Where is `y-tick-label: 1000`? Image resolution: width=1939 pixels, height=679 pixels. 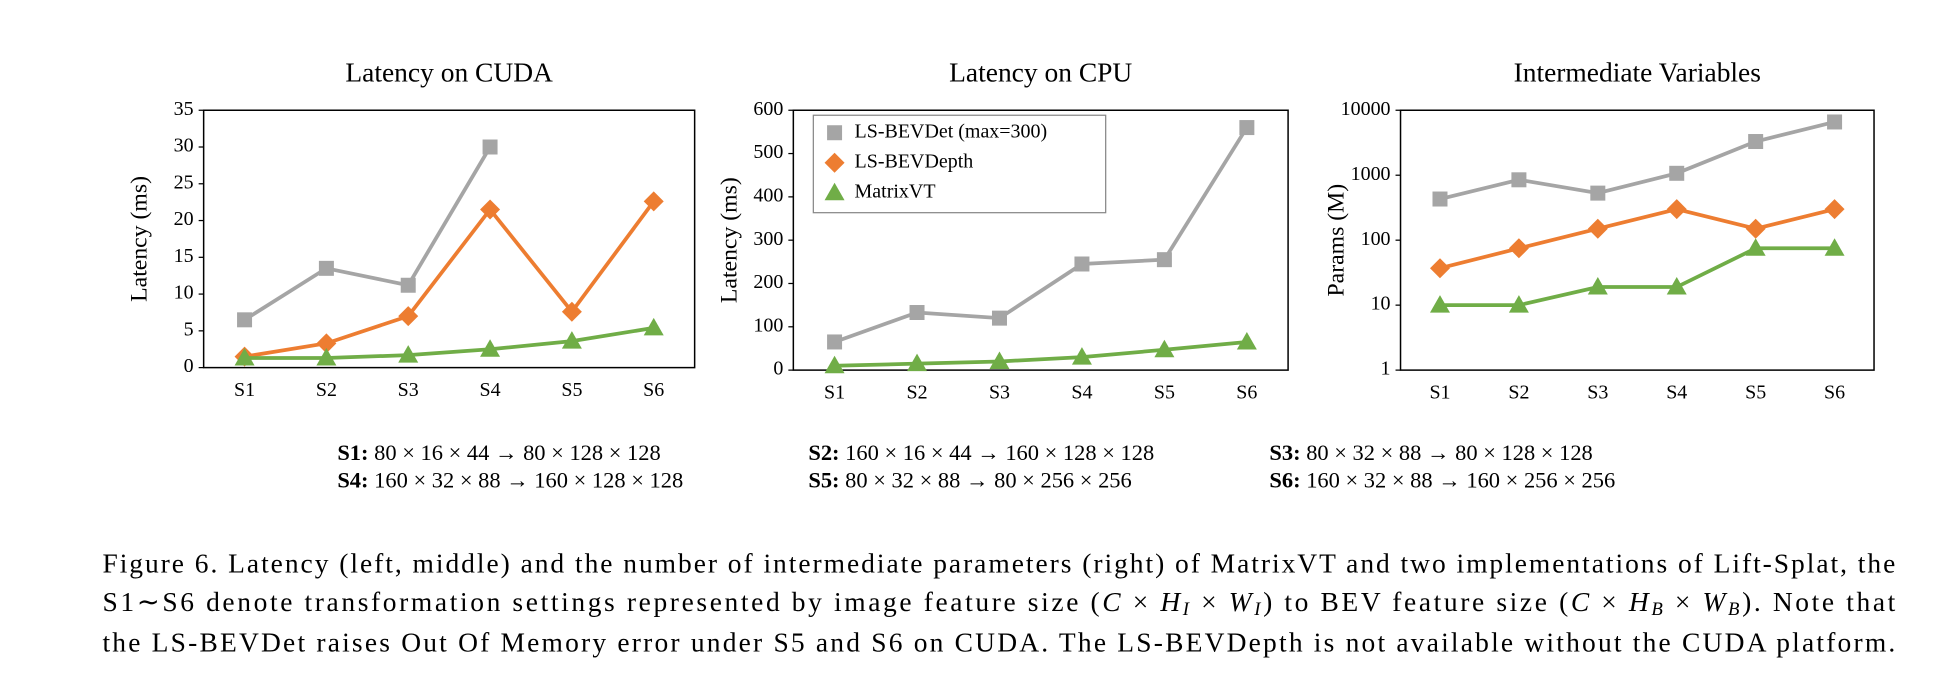
y-tick-label: 1000 is located at coordinates (1371, 174).